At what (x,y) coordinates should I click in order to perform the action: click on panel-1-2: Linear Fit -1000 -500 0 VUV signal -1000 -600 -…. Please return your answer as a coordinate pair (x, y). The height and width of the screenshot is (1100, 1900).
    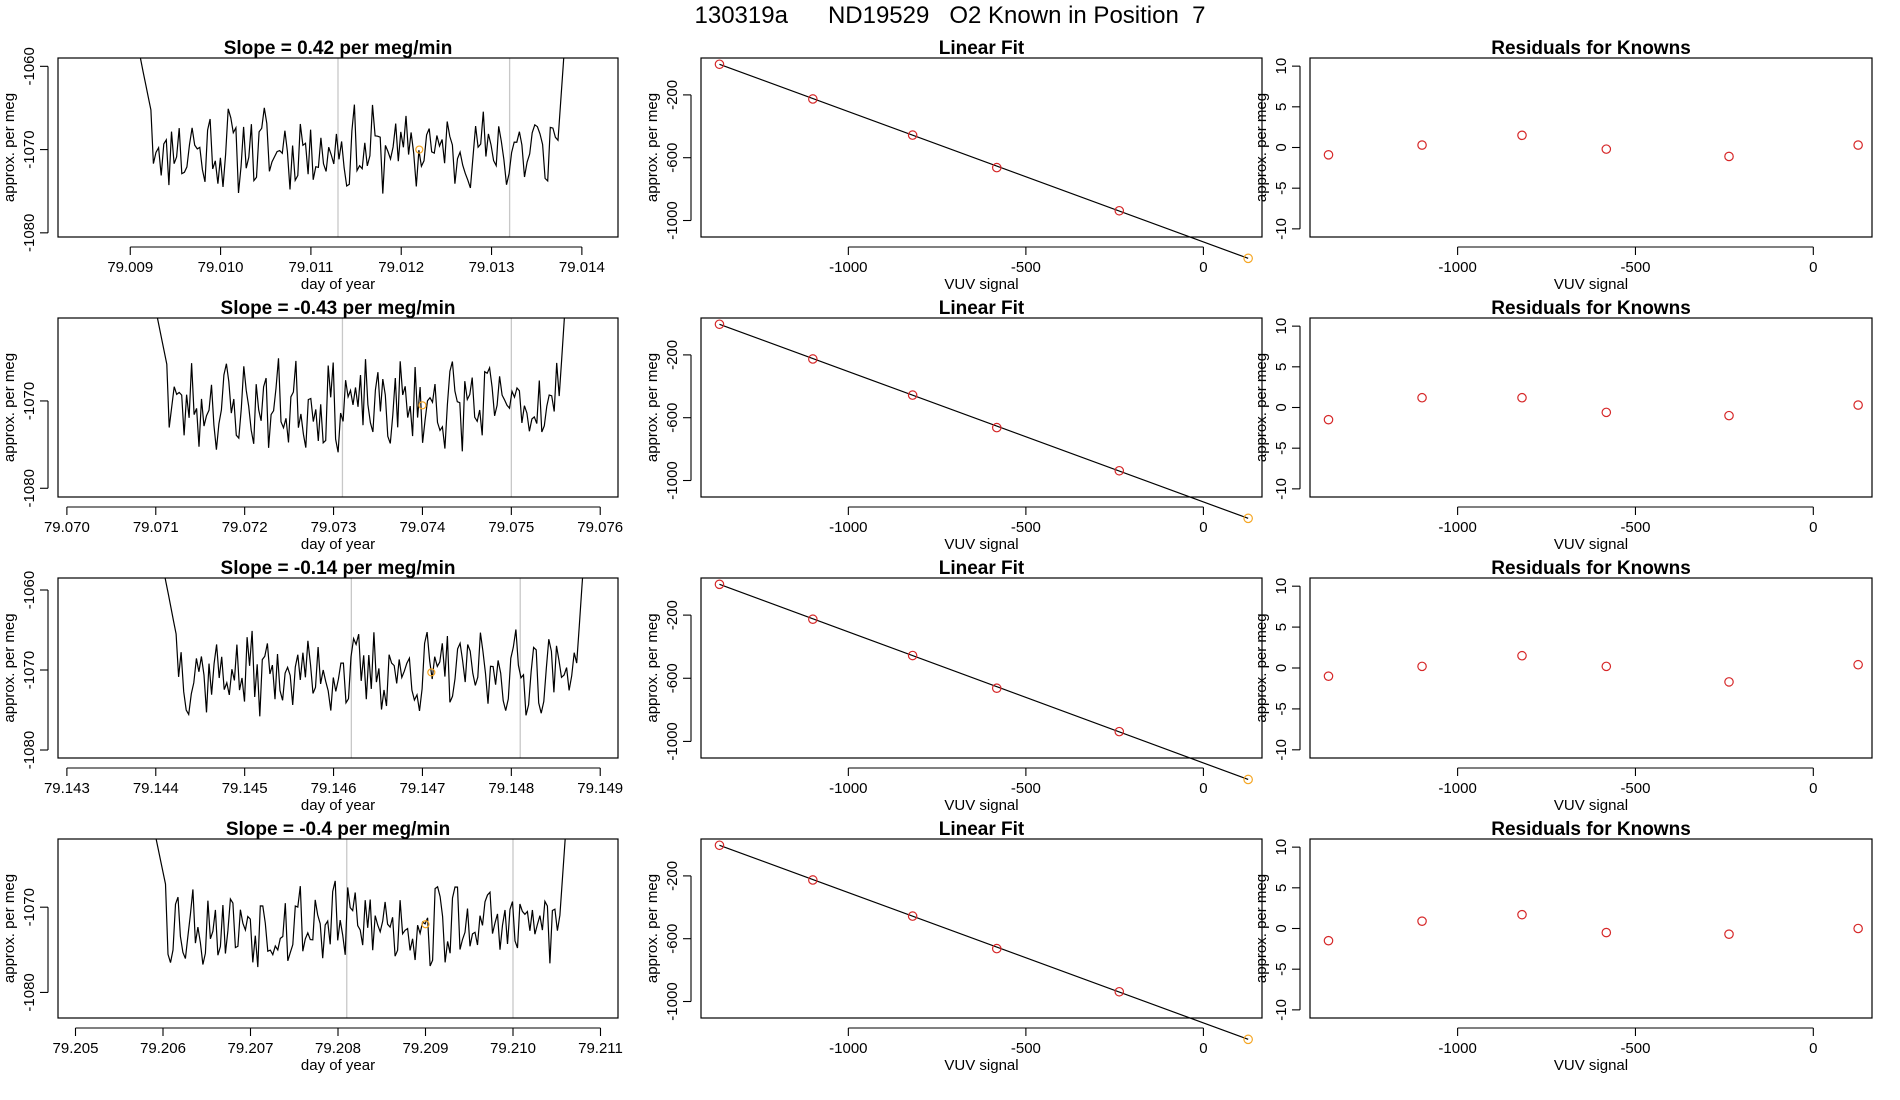
    Looking at the image, I should click on (953, 165).